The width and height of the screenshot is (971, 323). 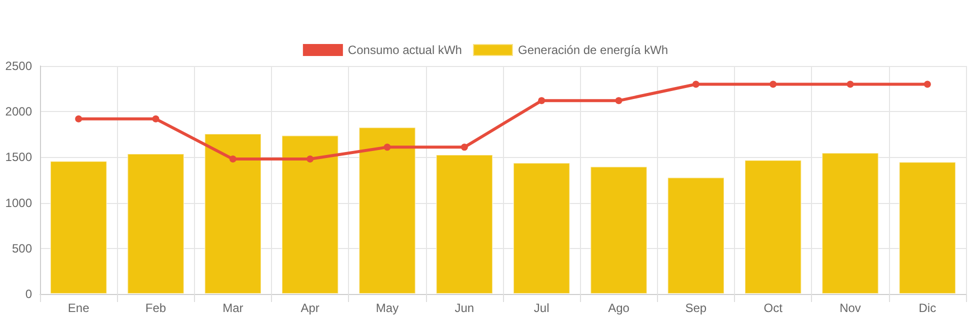 What do you see at coordinates (155, 308) in the screenshot?
I see `x-tick-label: Feb` at bounding box center [155, 308].